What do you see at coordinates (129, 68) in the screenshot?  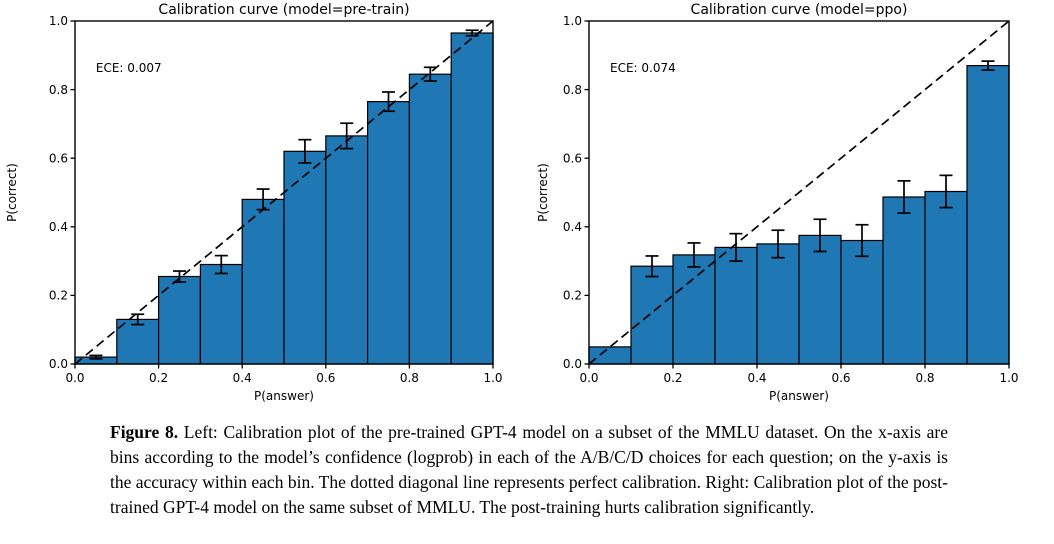 I see `ece-annotation: ECE: 0.007` at bounding box center [129, 68].